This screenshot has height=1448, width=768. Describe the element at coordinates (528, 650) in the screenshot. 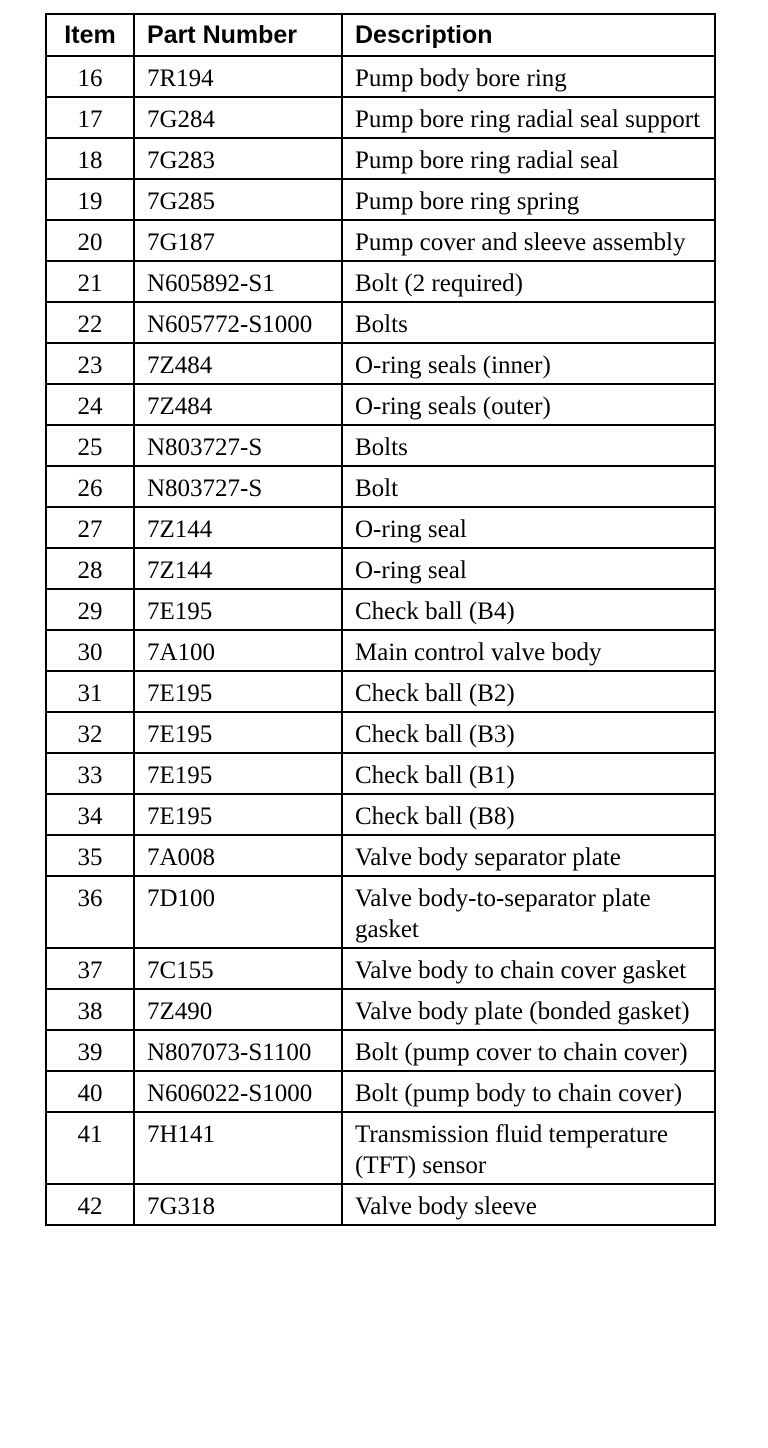

I see `description-cell: Main control valve body` at that location.